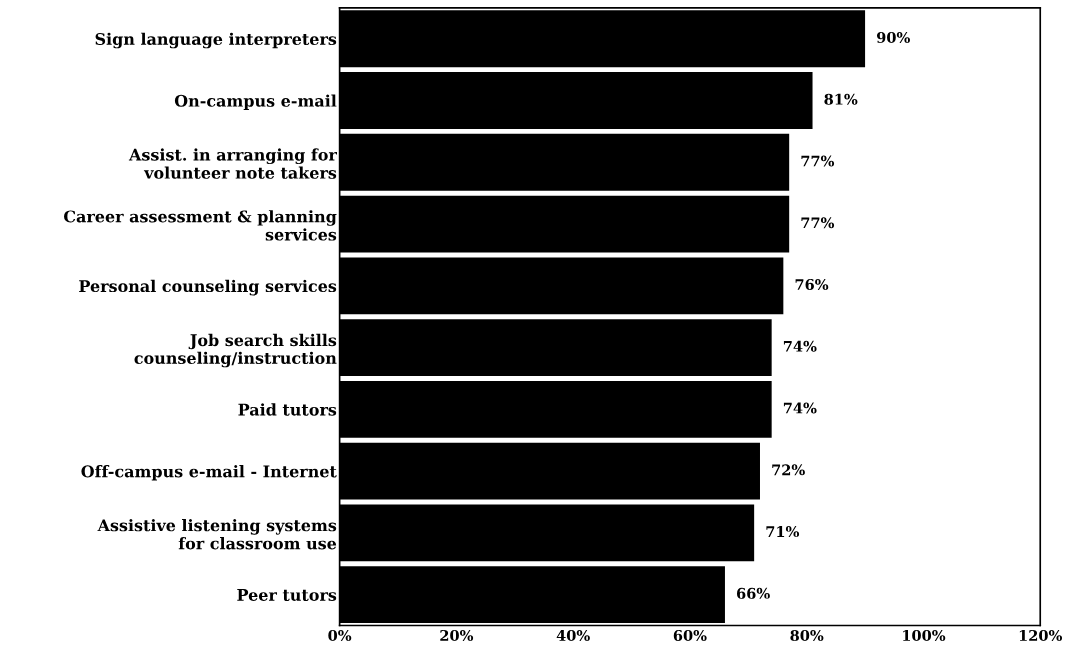 The image size is (1068, 655). Describe the element at coordinates (1041, 635) in the screenshot. I see `x-tick-label: 120%` at that location.